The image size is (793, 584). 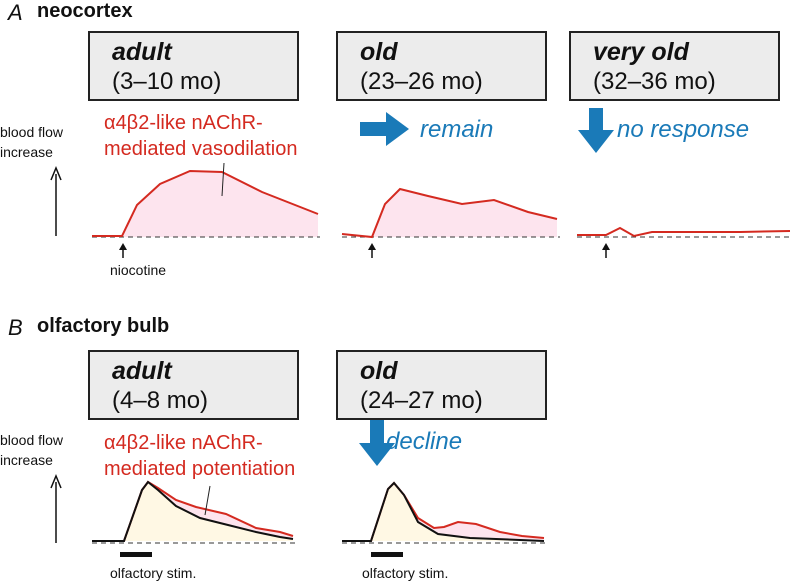 I want to click on trace-adult-olfactory, so click(x=193, y=518).